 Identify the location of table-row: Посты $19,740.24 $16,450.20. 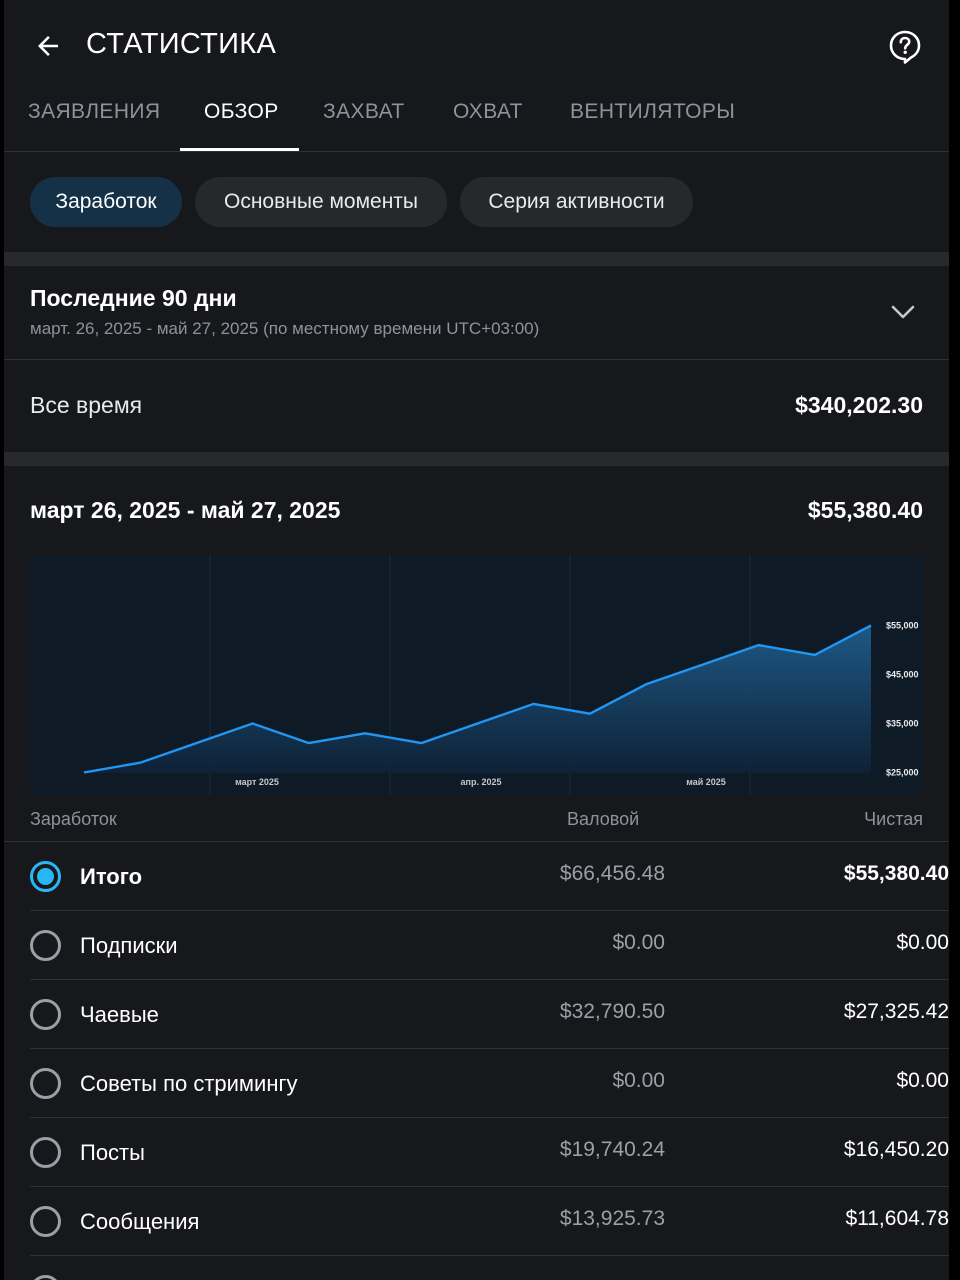
(489, 1152).